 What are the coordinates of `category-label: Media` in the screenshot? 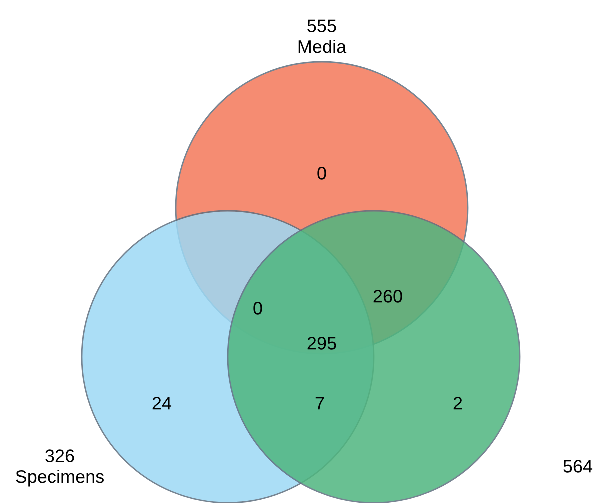 It's located at (322, 47).